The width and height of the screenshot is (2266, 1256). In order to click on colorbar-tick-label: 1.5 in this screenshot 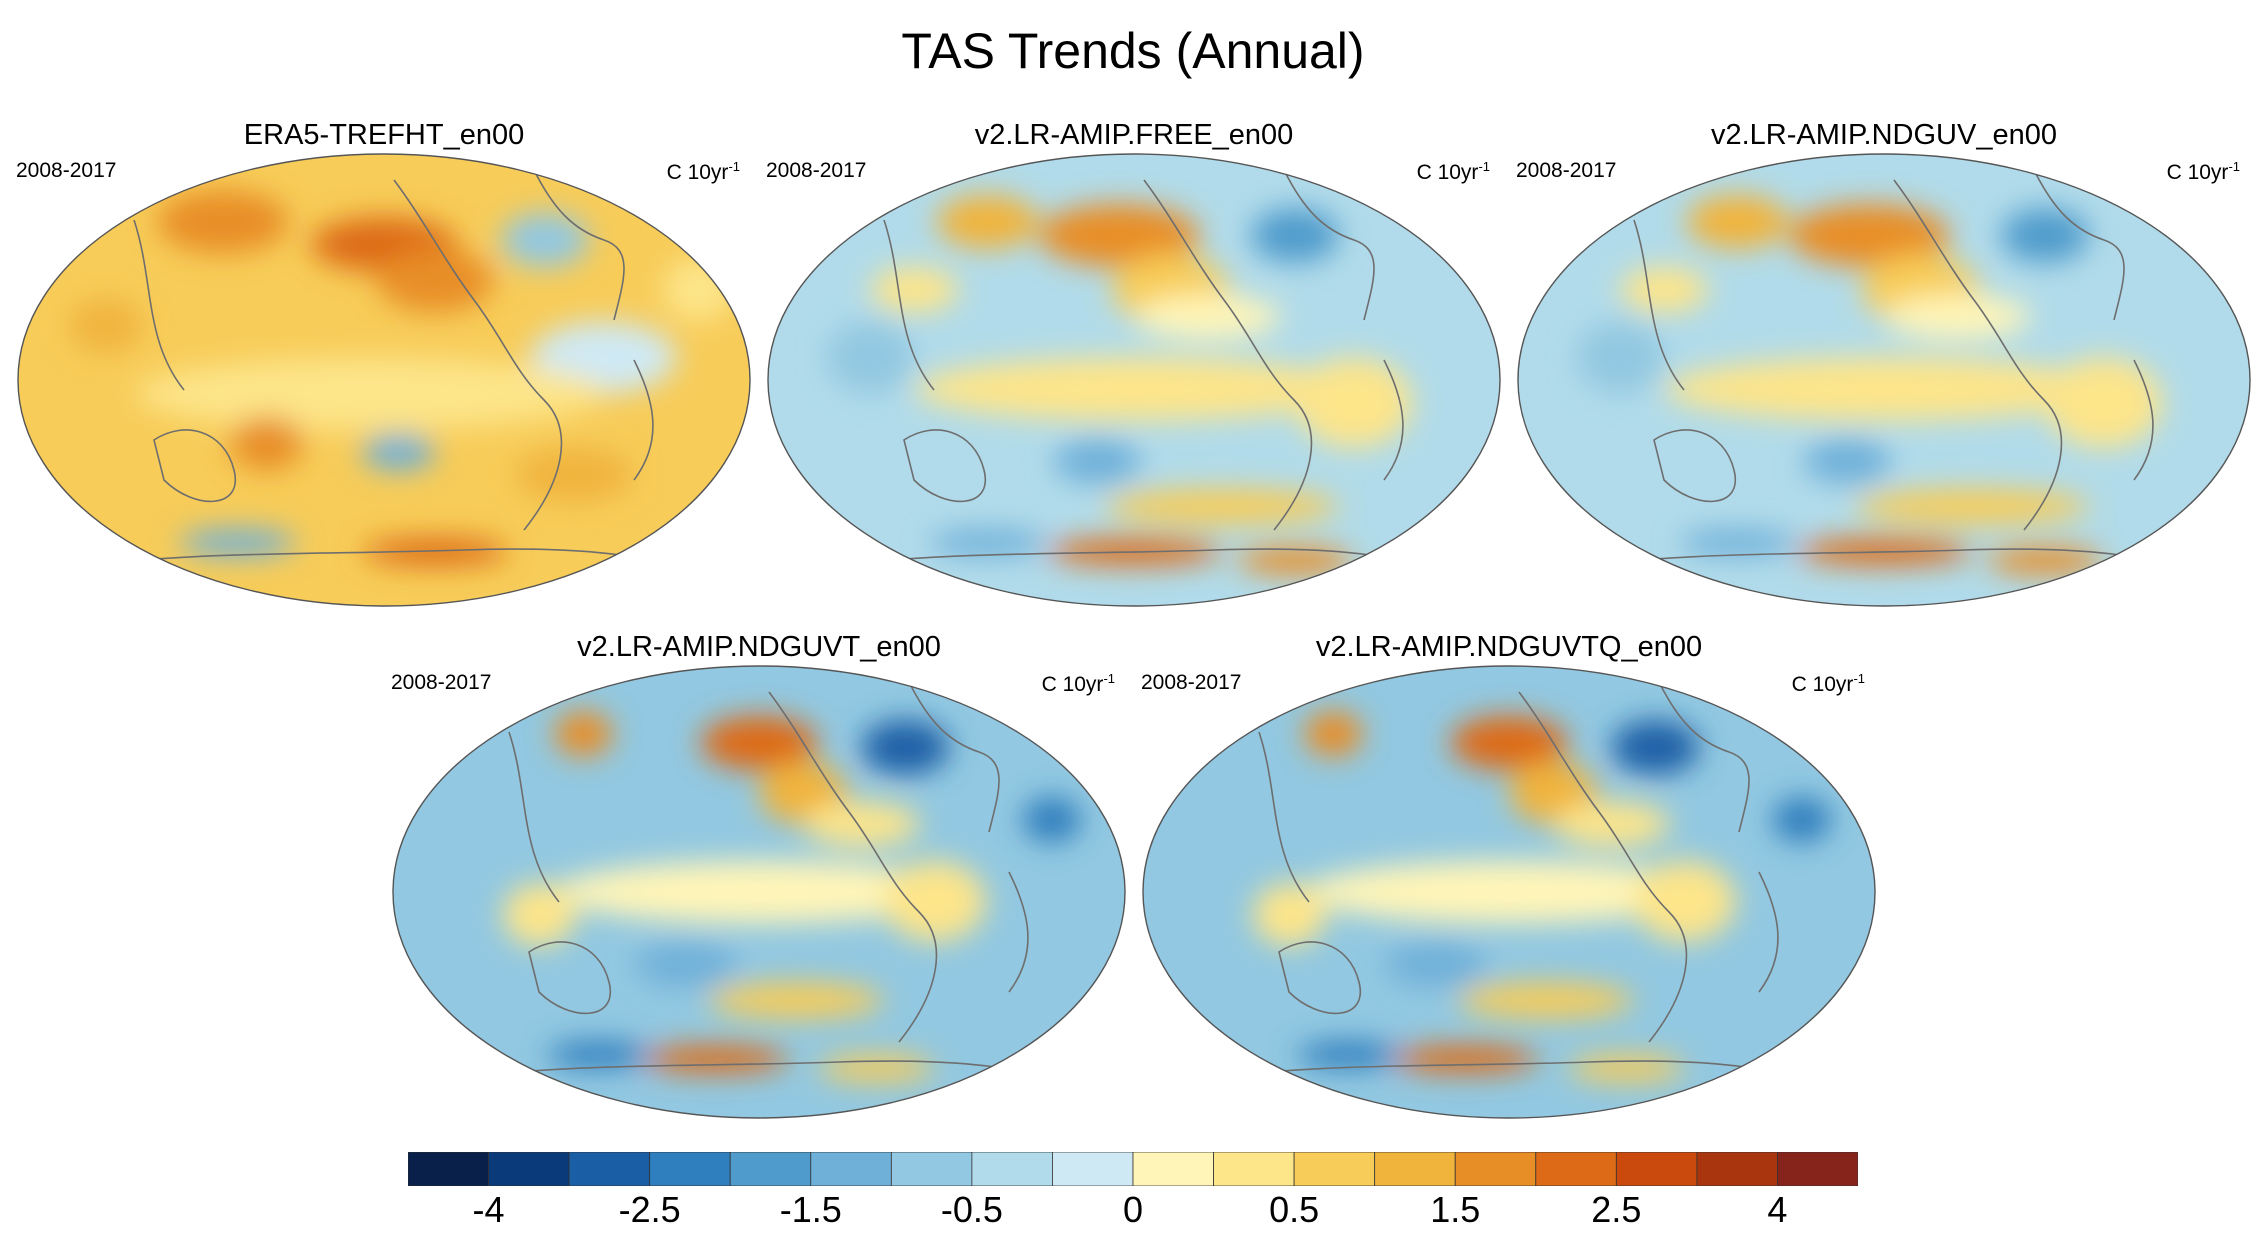, I will do `click(1455, 1209)`.